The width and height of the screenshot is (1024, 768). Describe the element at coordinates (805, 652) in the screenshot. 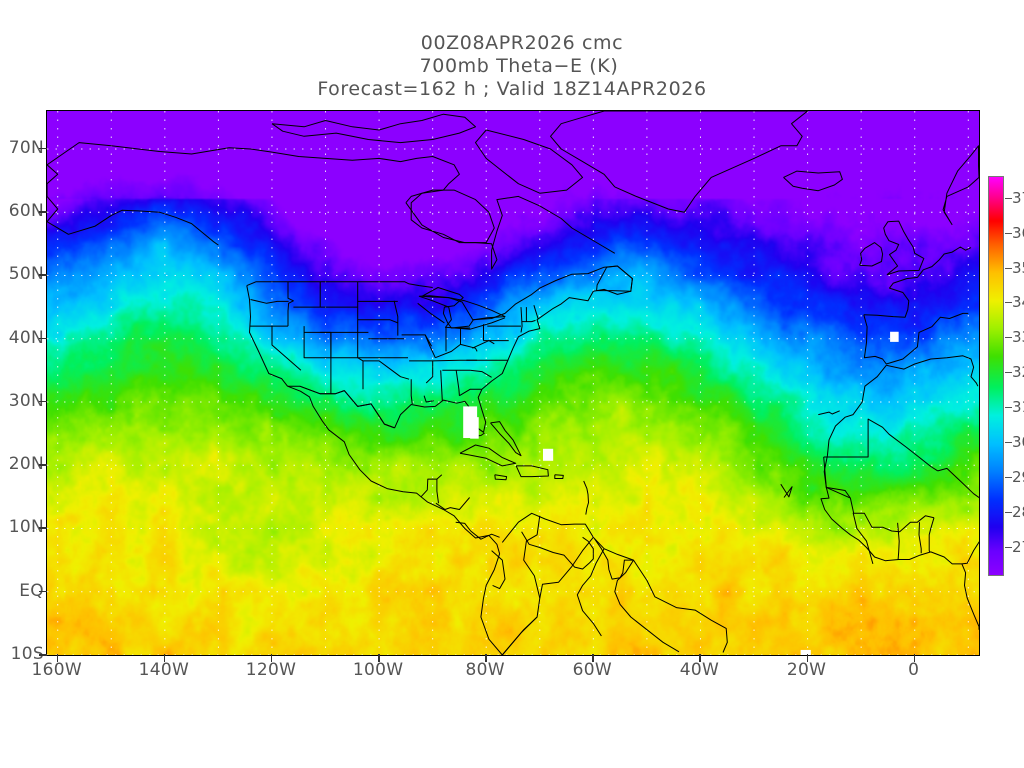

I see `data-gap-atlantic-south-mask` at that location.